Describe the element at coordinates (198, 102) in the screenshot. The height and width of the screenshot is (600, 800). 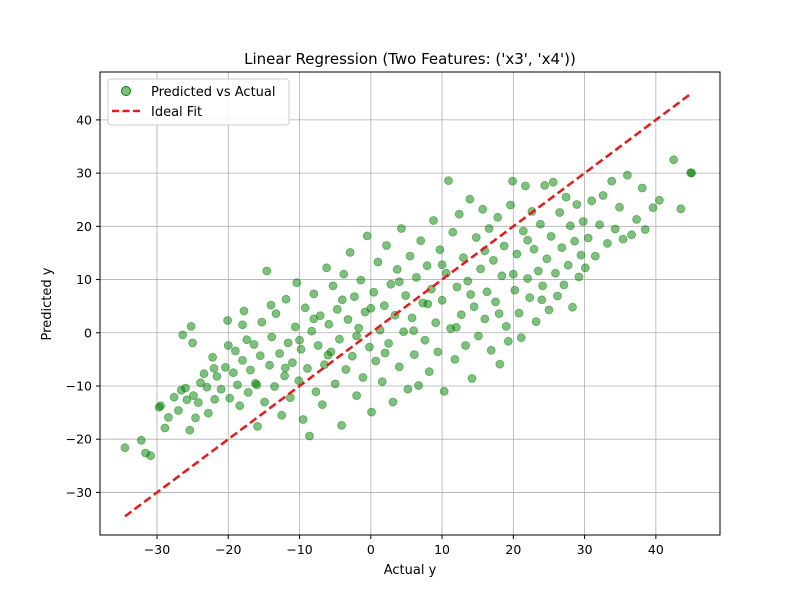
I see `legend-box` at that location.